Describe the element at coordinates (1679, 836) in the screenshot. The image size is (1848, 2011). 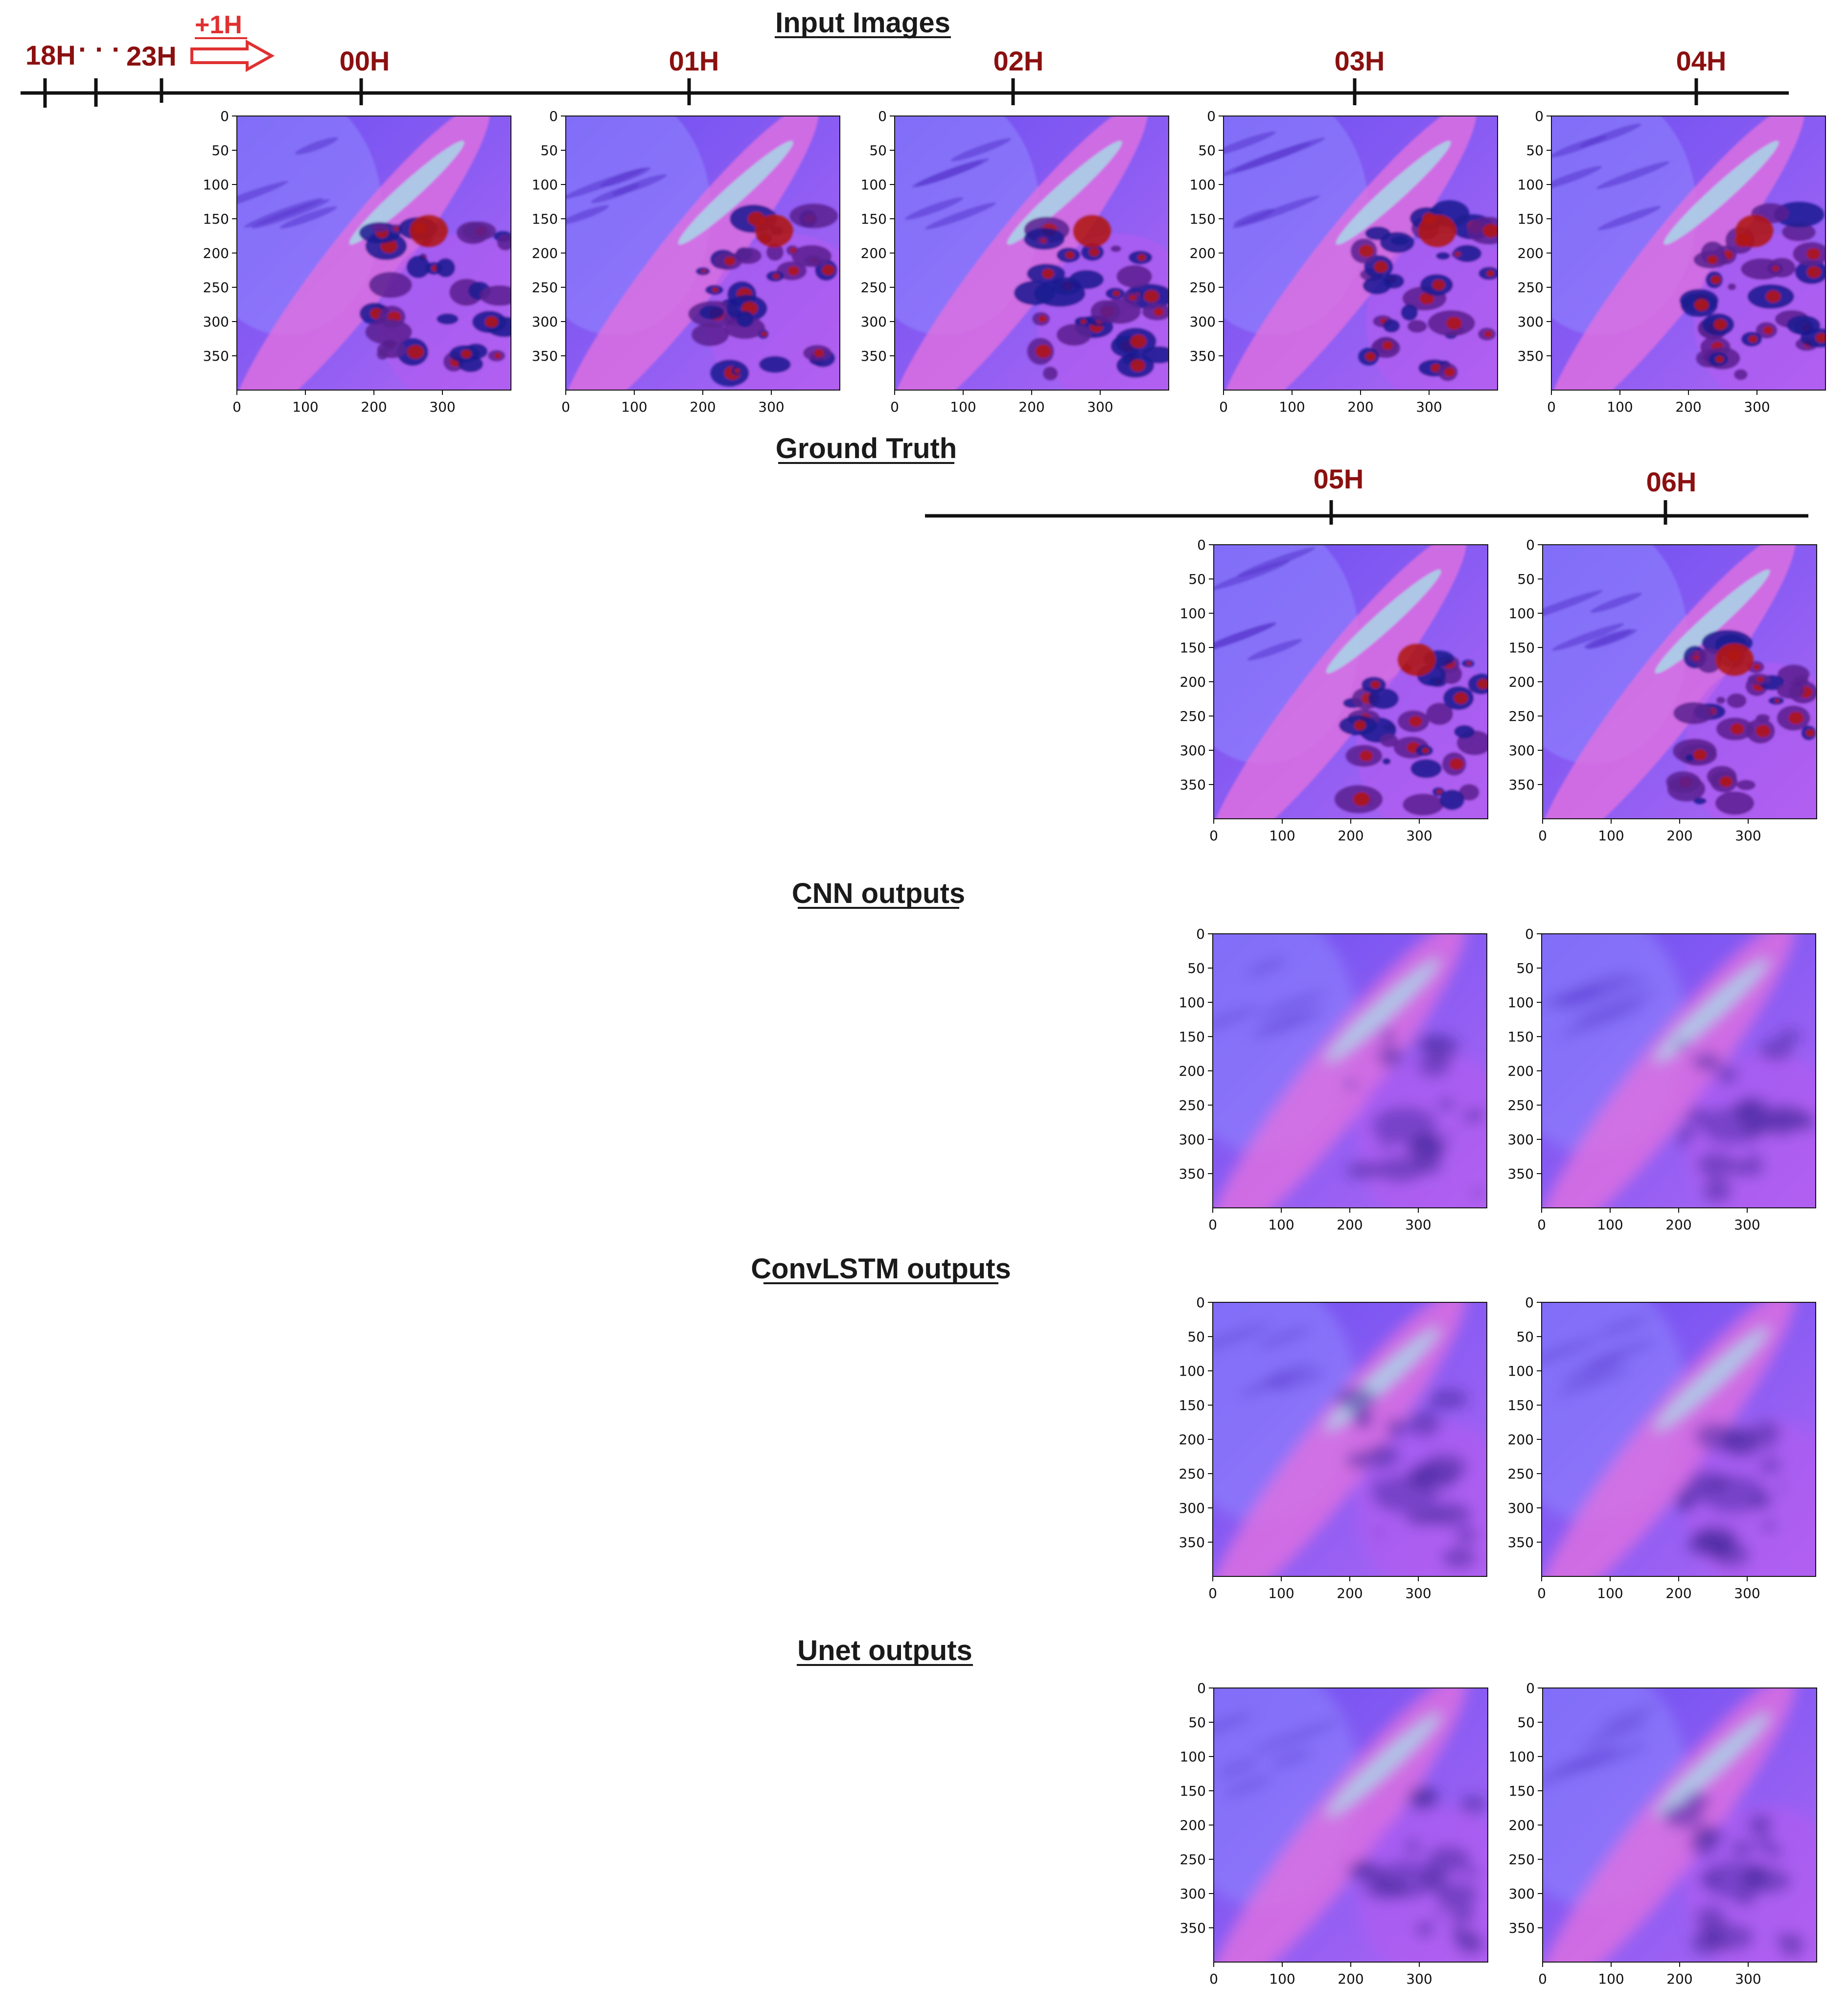
I see `ground-truth-panel-2-xtick-label: 200` at that location.